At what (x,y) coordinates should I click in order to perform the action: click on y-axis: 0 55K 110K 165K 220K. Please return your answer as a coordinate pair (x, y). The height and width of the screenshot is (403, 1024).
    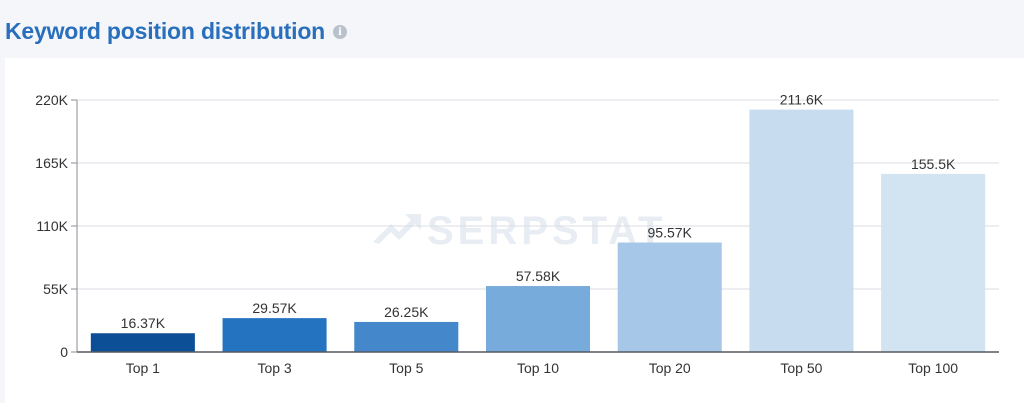
    Looking at the image, I should click on (56, 226).